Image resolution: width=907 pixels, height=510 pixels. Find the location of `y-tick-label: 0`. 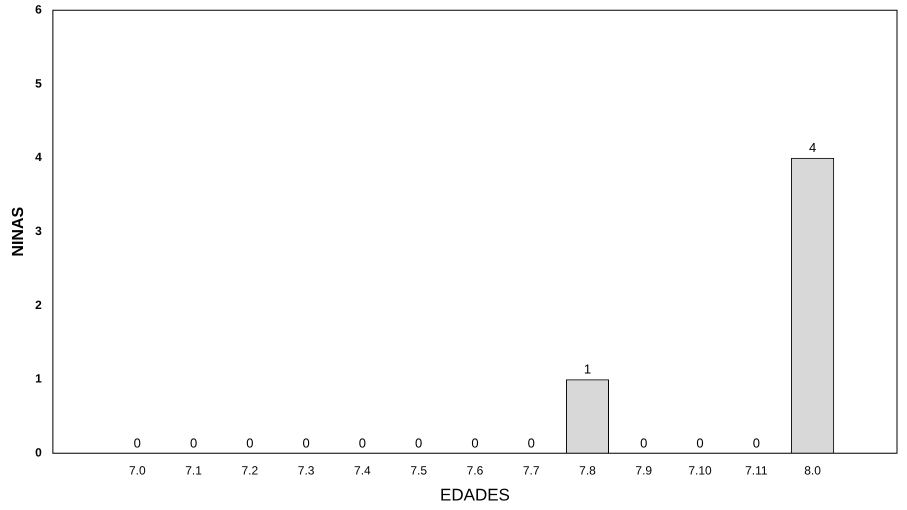

y-tick-label: 0 is located at coordinates (38, 453).